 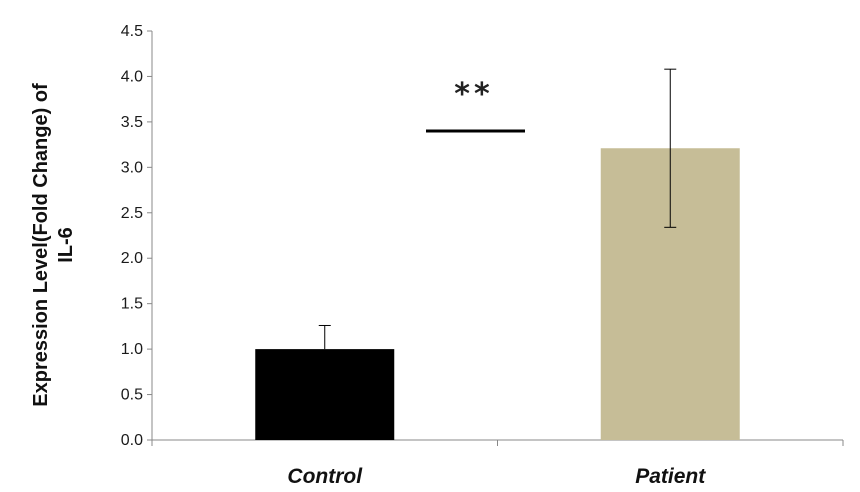 What do you see at coordinates (132, 213) in the screenshot?
I see `y-tick-label: 2.5` at bounding box center [132, 213].